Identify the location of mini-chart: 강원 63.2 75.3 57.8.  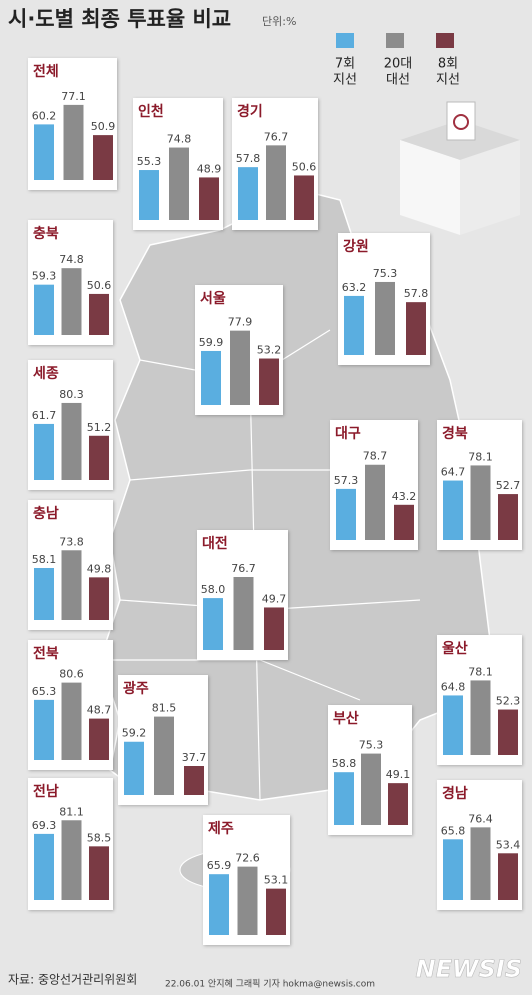
(384, 299).